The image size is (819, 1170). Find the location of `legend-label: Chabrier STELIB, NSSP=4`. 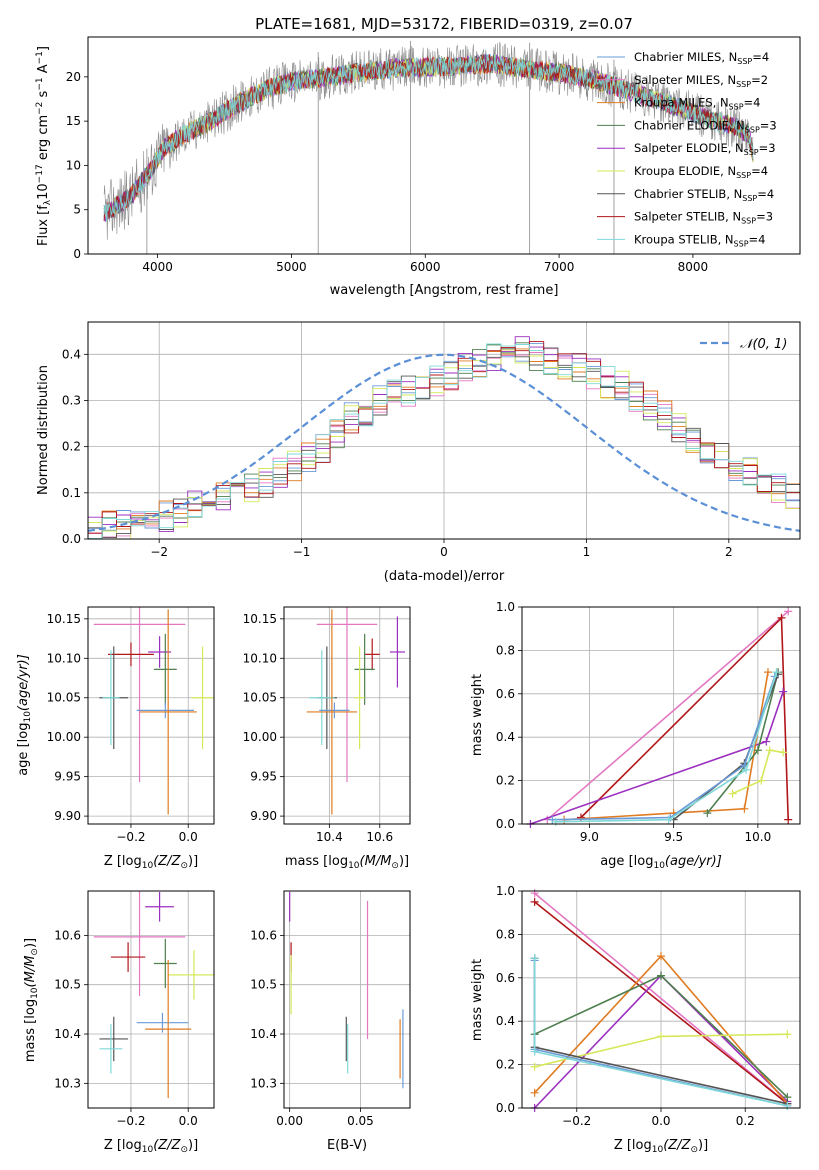

legend-label: Chabrier STELIB, NSSP=4 is located at coordinates (704, 195).